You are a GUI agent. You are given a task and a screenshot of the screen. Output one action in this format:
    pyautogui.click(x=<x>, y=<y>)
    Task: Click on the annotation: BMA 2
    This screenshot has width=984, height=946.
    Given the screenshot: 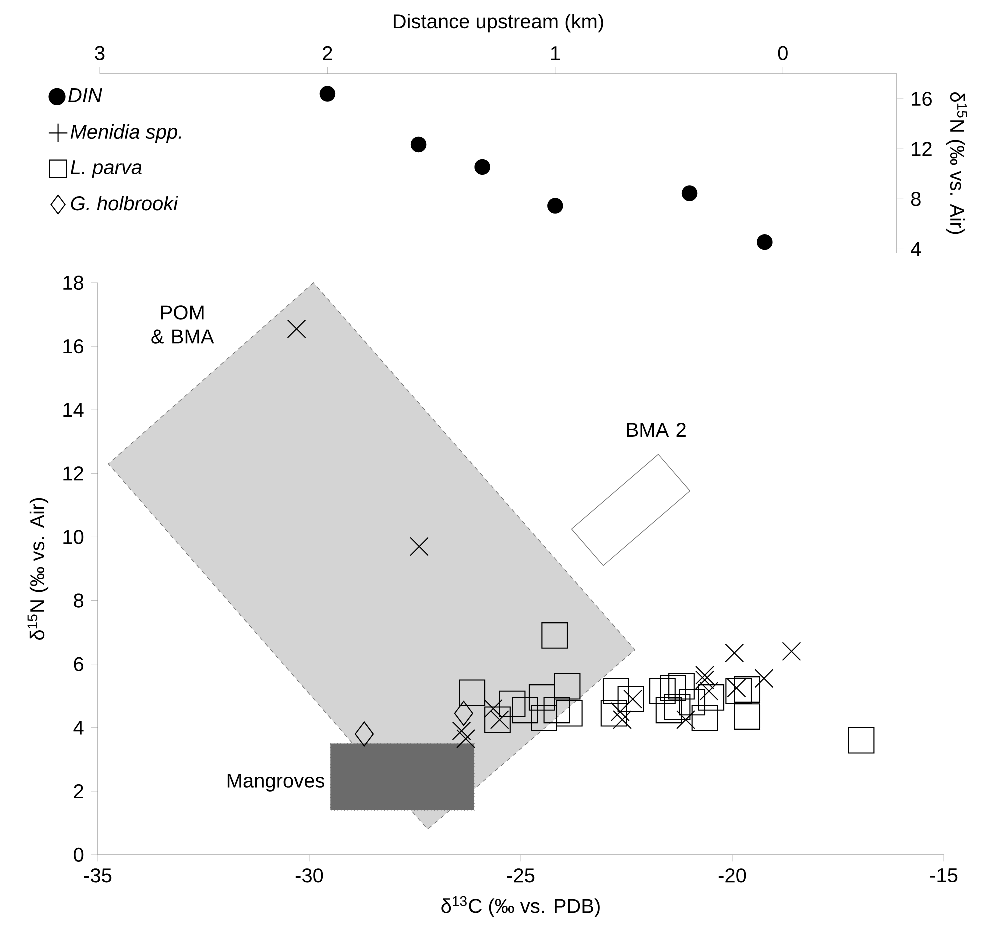 What is the action you would take?
    pyautogui.click(x=656, y=430)
    